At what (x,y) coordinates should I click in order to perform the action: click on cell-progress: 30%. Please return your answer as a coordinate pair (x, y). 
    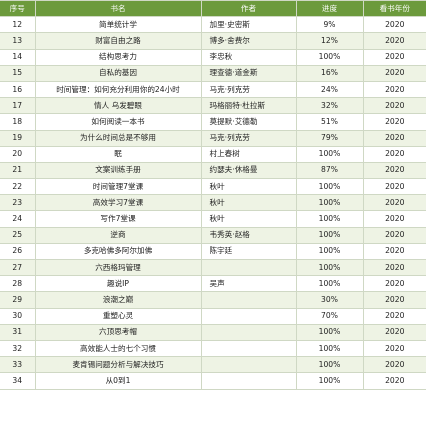
    Looking at the image, I should click on (329, 300).